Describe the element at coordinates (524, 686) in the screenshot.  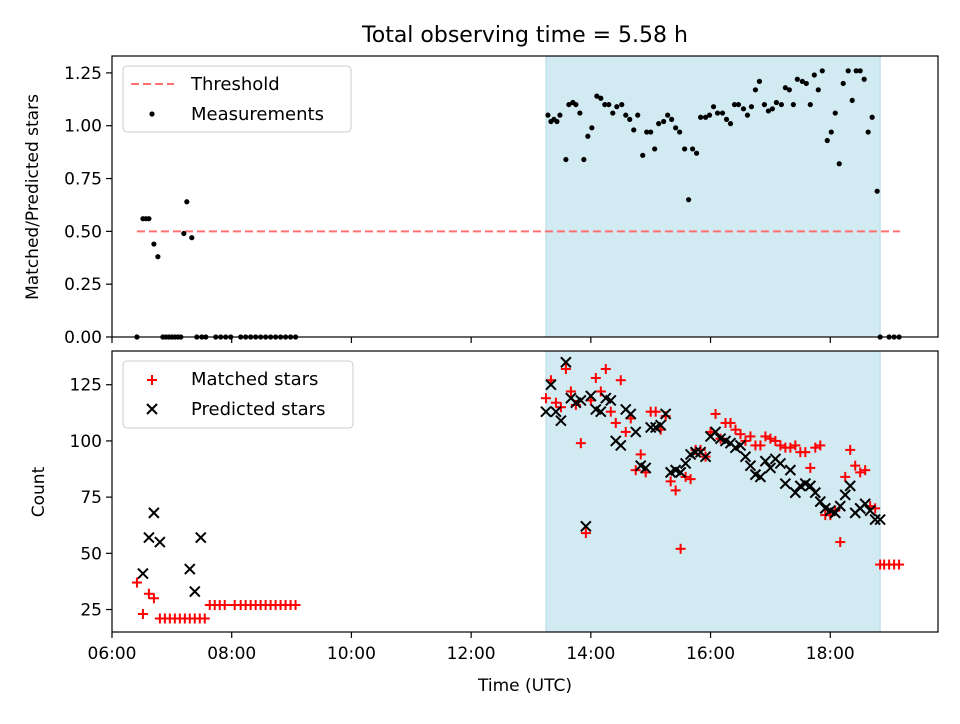
I see `x-axis-label: Time (UTC)` at that location.